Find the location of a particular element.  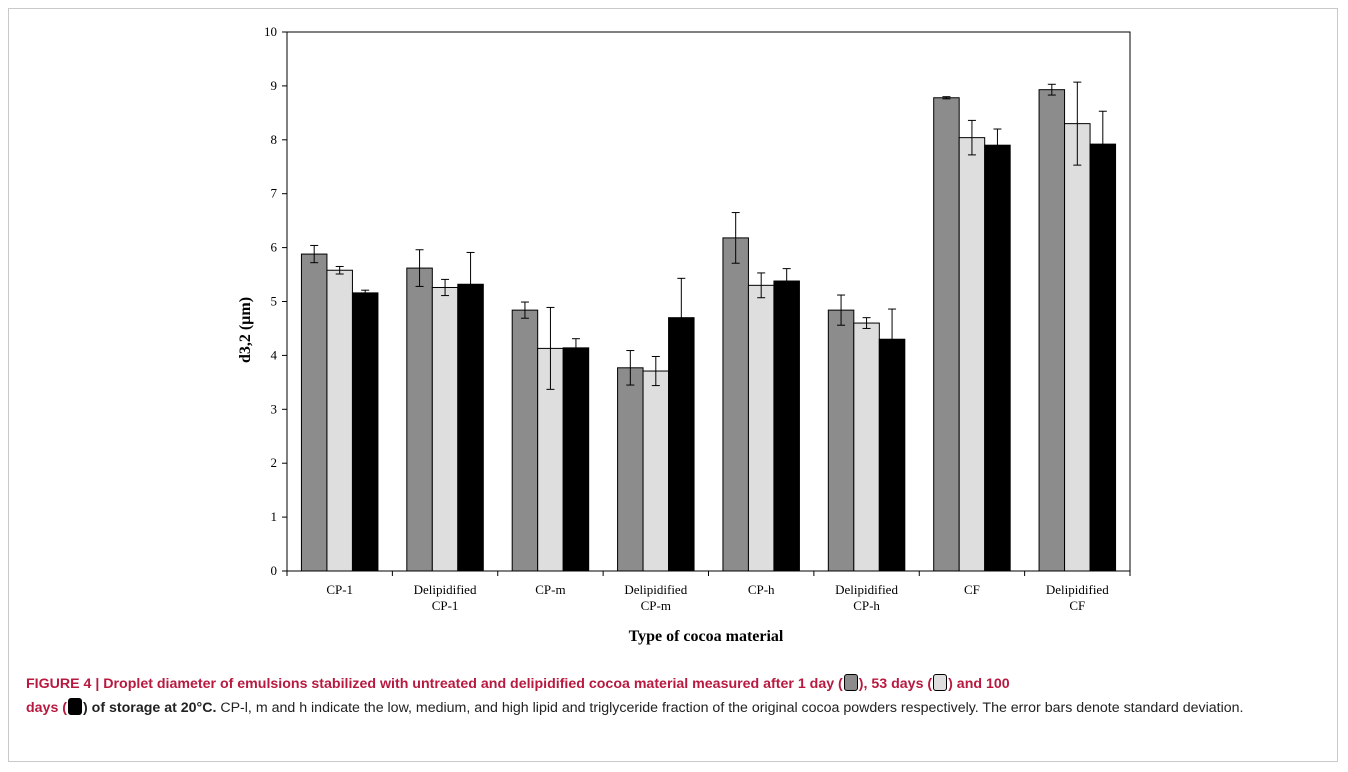

caption-title-part-4: days ( is located at coordinates (47, 708).